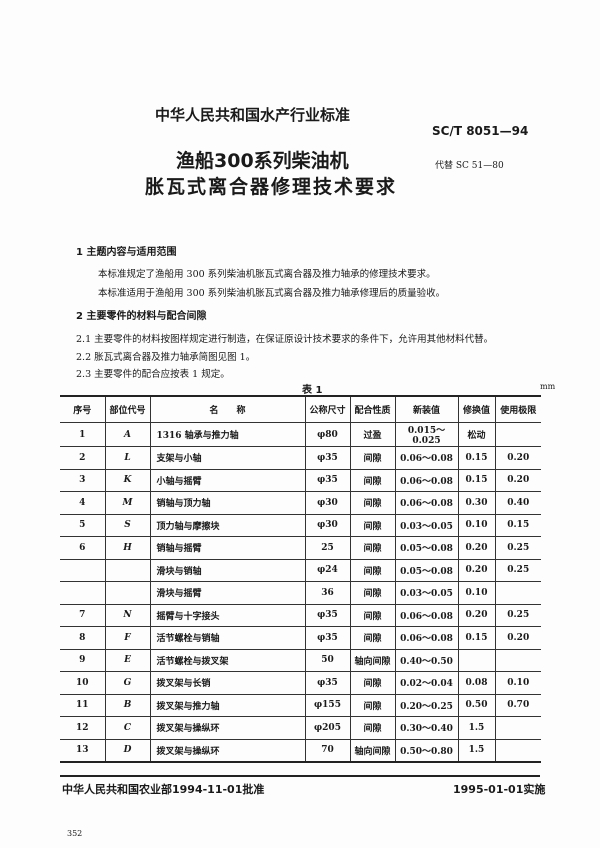 This screenshot has width=600, height=848. Describe the element at coordinates (82, 638) in the screenshot. I see `table-cell: 8` at that location.